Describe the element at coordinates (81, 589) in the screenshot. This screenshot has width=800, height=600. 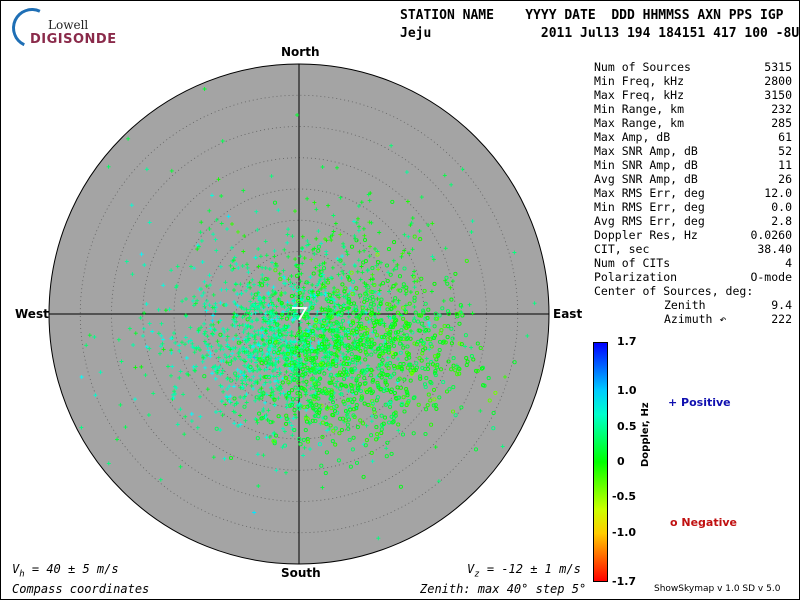
I see `coordinate-system: Compass coordinates` at that location.